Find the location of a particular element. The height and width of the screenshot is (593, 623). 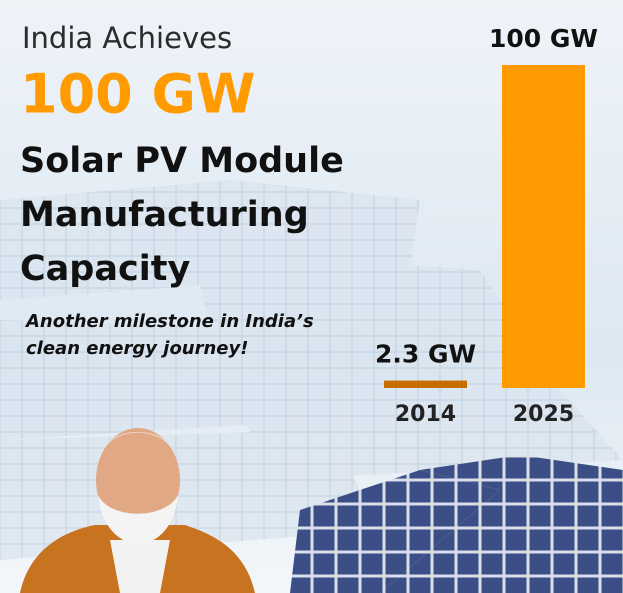

solar-panels-foreground is located at coordinates (456, 524).